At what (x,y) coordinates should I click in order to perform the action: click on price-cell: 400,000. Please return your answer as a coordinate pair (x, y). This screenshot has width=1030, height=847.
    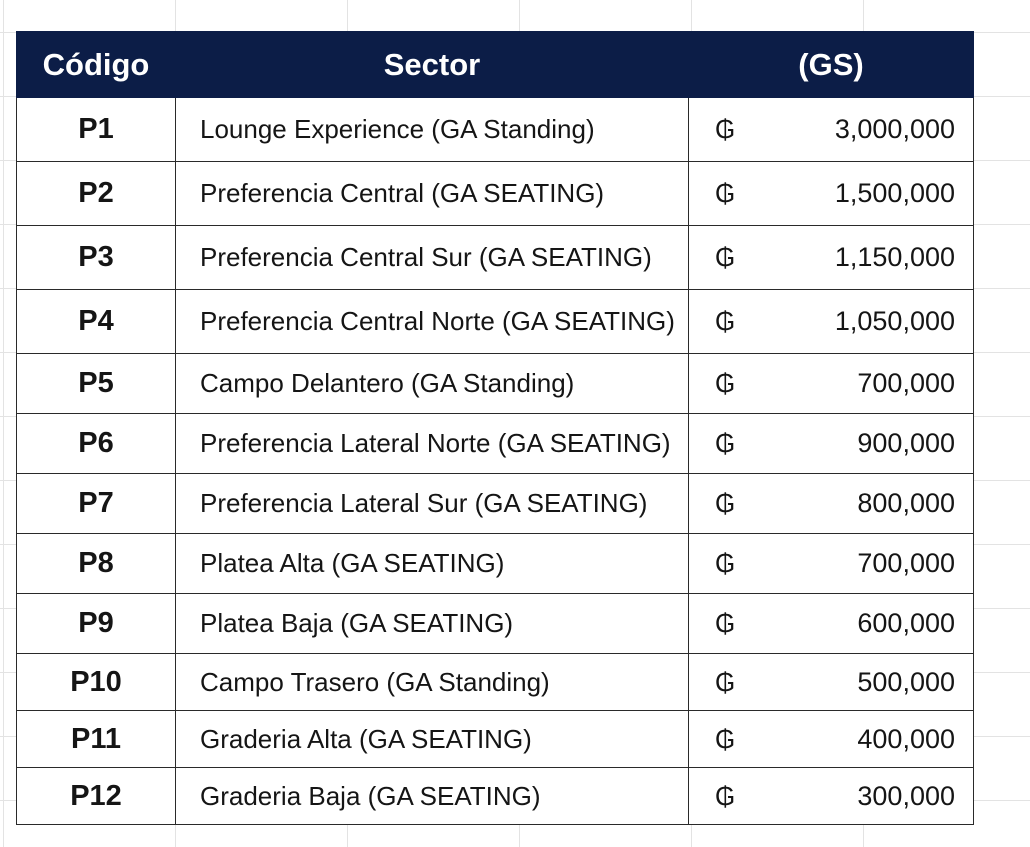
    Looking at the image, I should click on (861, 739).